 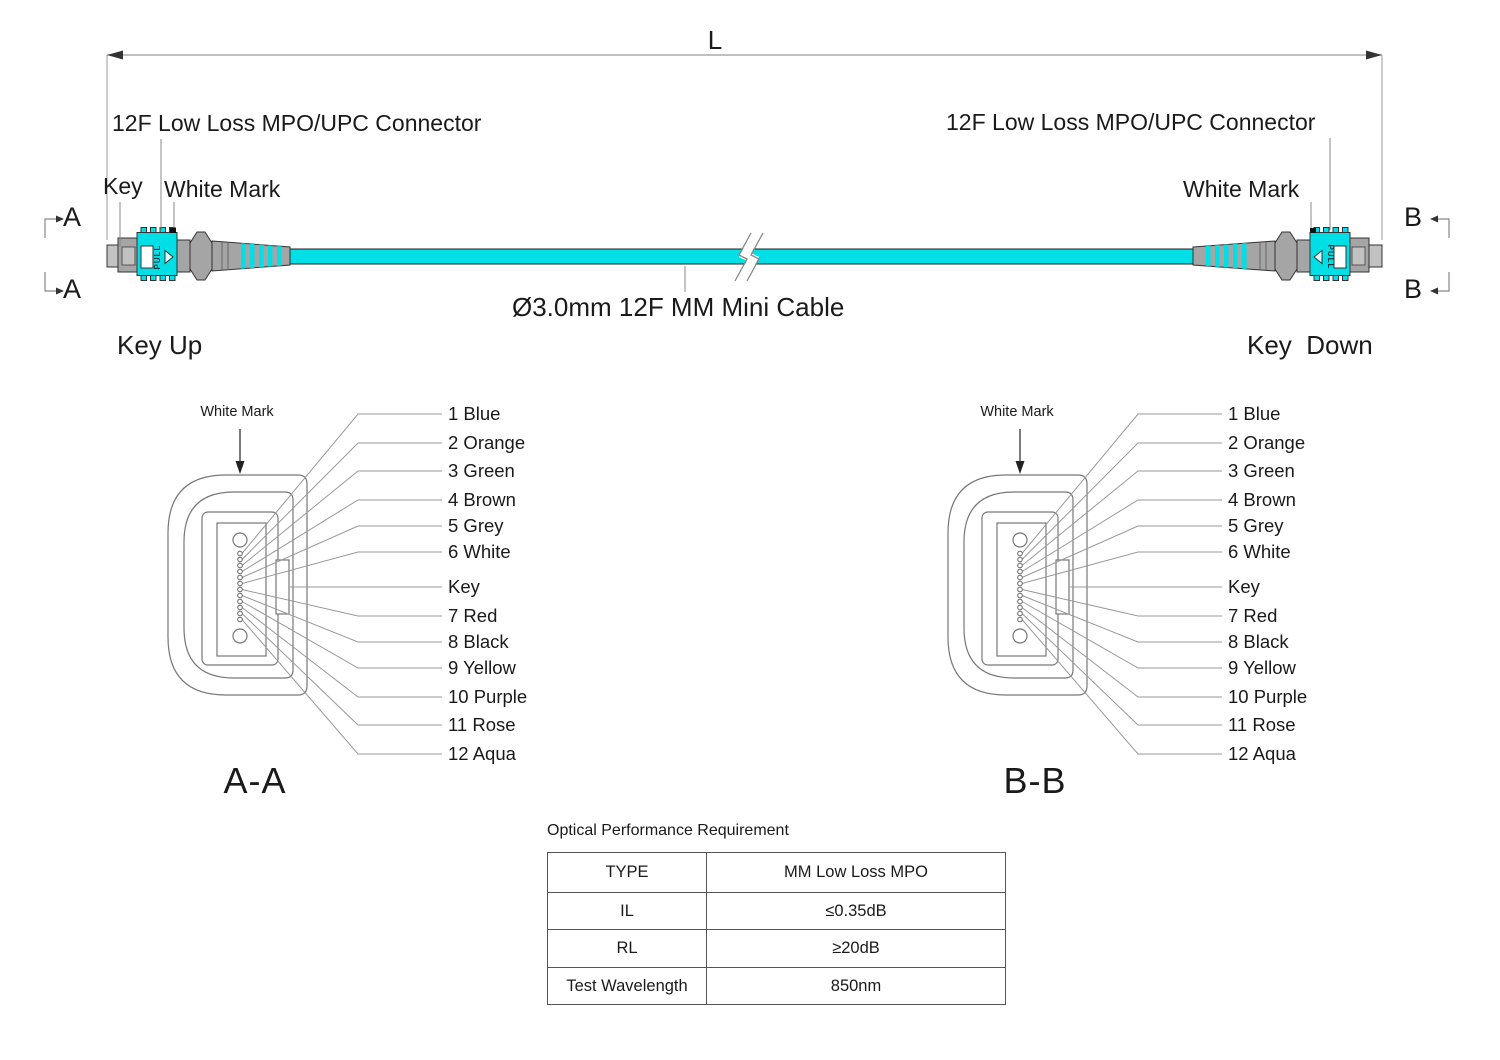 I want to click on pull-text-right: PULL, so click(x=1330, y=257).